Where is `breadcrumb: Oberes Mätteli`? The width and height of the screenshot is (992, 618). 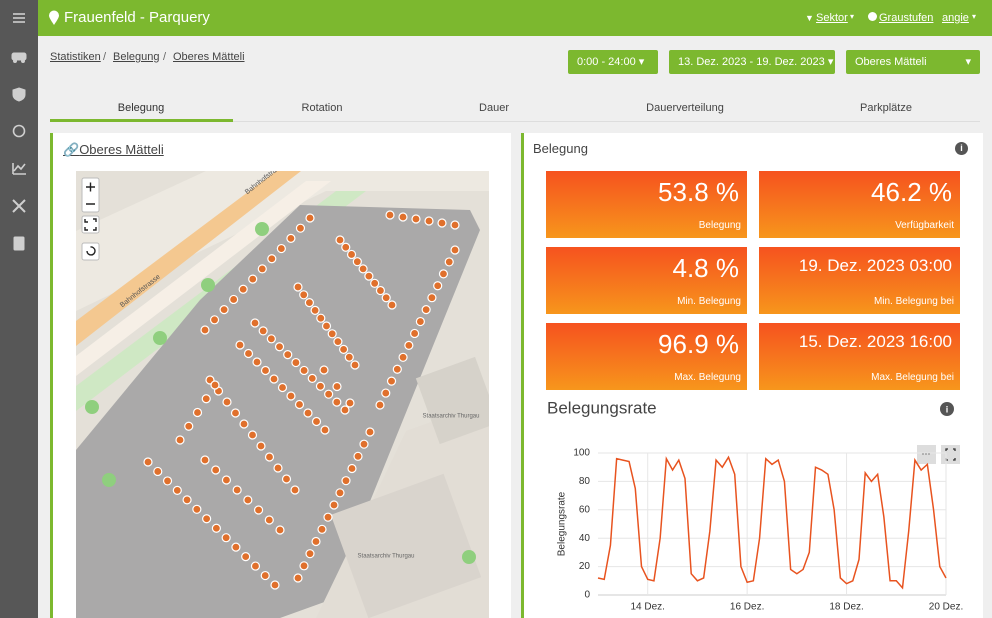 breadcrumb: Oberes Mätteli is located at coordinates (209, 57).